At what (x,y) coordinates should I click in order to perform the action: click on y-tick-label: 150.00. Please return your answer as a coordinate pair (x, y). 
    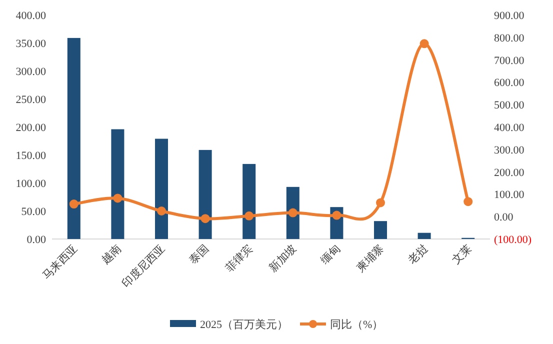
    Looking at the image, I should click on (31, 156).